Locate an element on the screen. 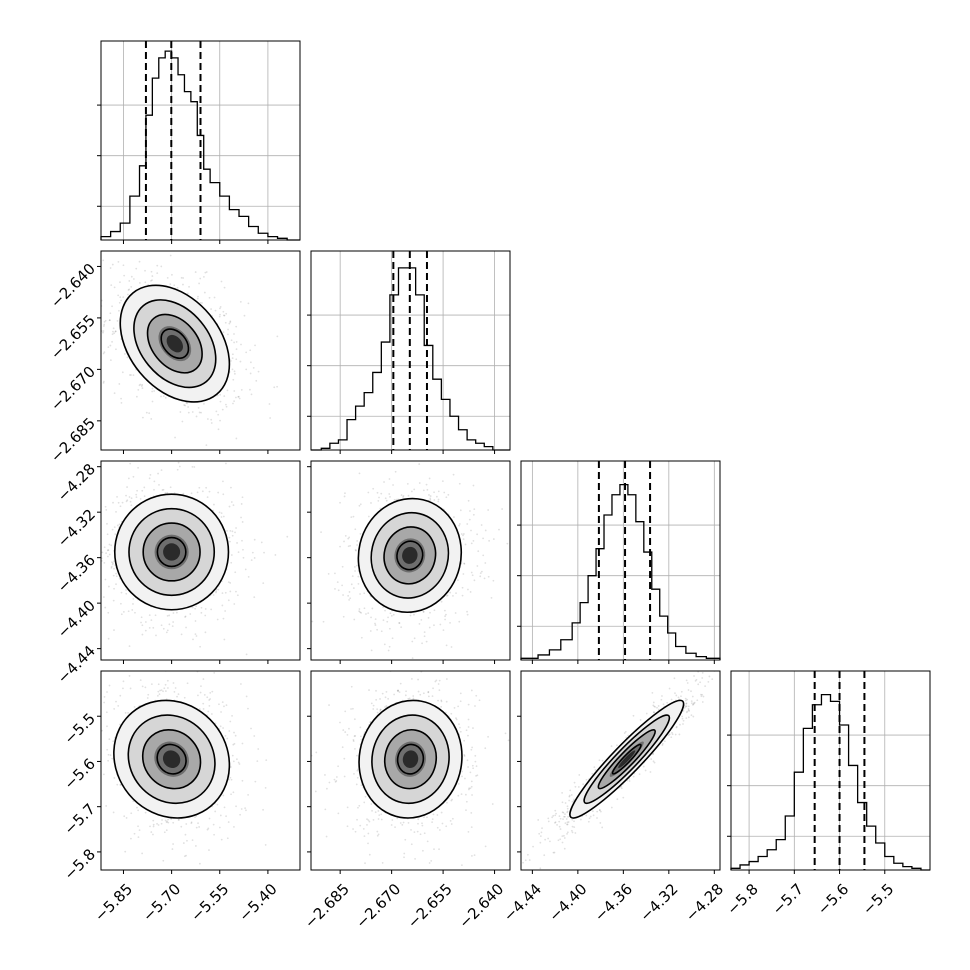 The height and width of the screenshot is (970, 970). panel-frame is located at coordinates (410, 770).